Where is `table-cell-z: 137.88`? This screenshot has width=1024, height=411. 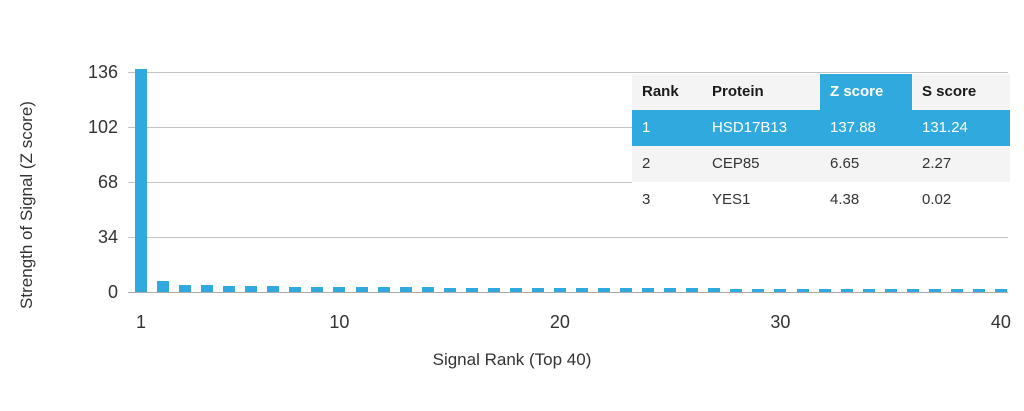 table-cell-z: 137.88 is located at coordinates (866, 128).